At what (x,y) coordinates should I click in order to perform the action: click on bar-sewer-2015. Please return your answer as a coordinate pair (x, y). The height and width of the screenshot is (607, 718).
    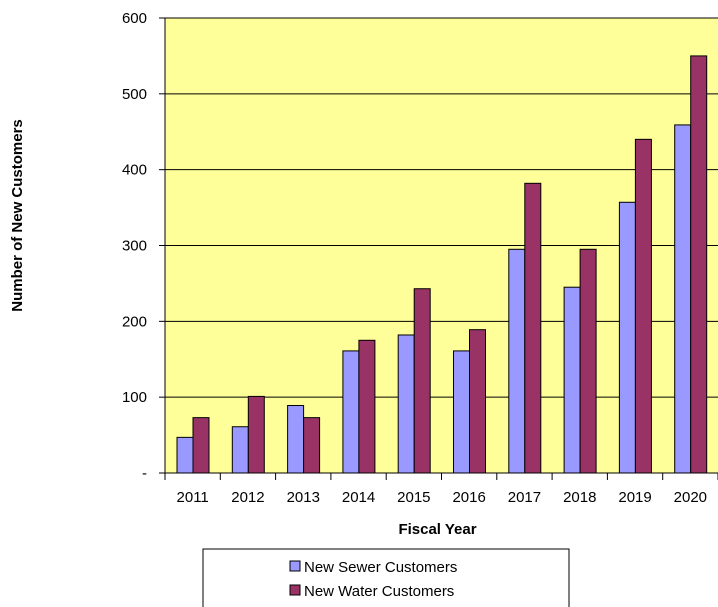
    Looking at the image, I should click on (406, 404).